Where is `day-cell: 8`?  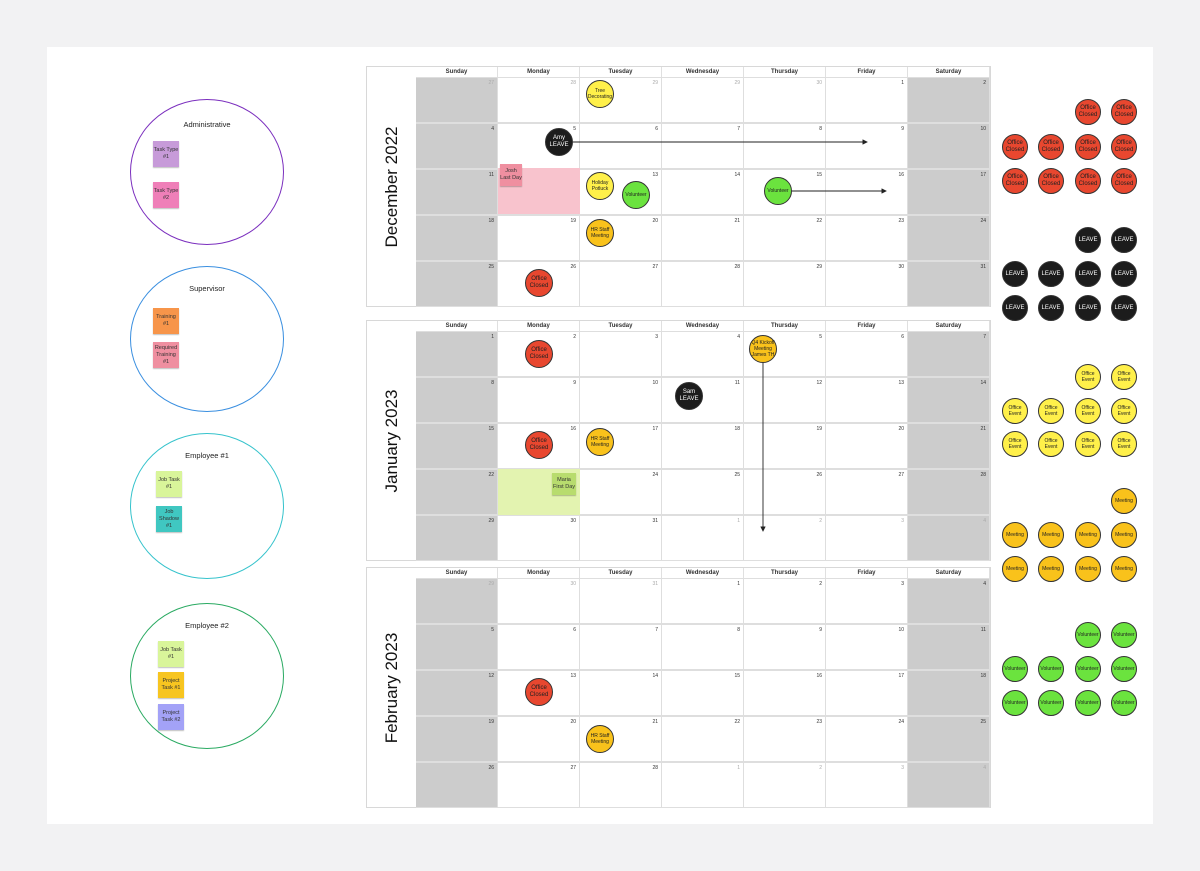 day-cell: 8 is located at coordinates (703, 647).